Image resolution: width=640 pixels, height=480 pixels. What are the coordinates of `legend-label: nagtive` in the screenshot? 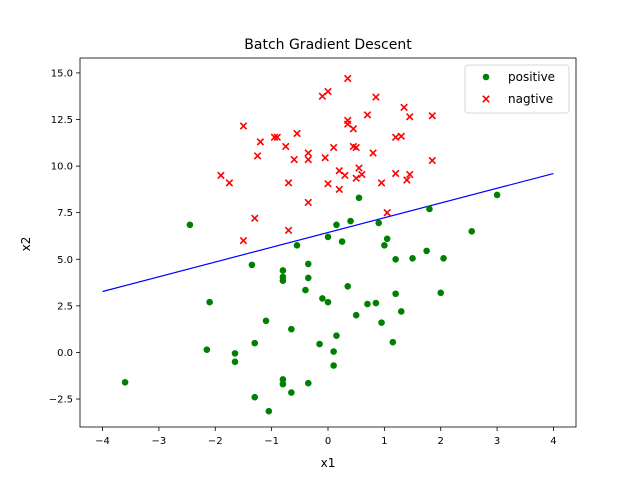 It's located at (530, 99).